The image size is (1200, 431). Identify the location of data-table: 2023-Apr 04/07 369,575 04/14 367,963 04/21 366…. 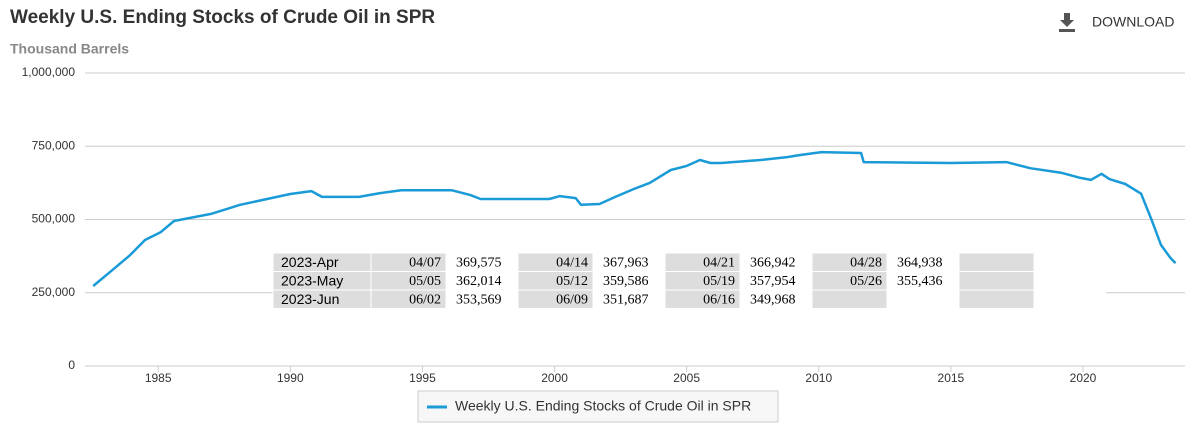
(689, 280).